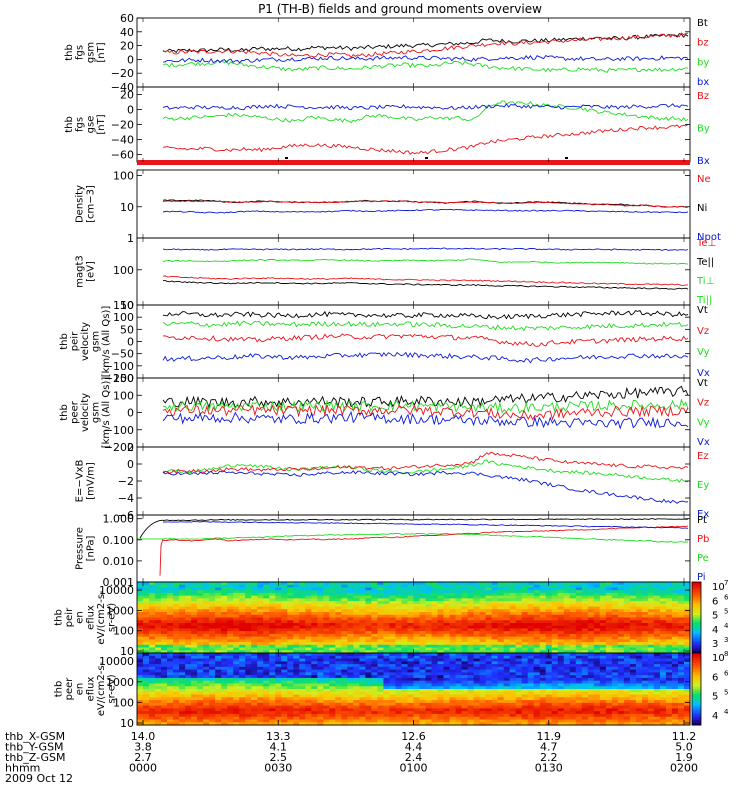  I want to click on y-tick-label: 10000, so click(116, 590).